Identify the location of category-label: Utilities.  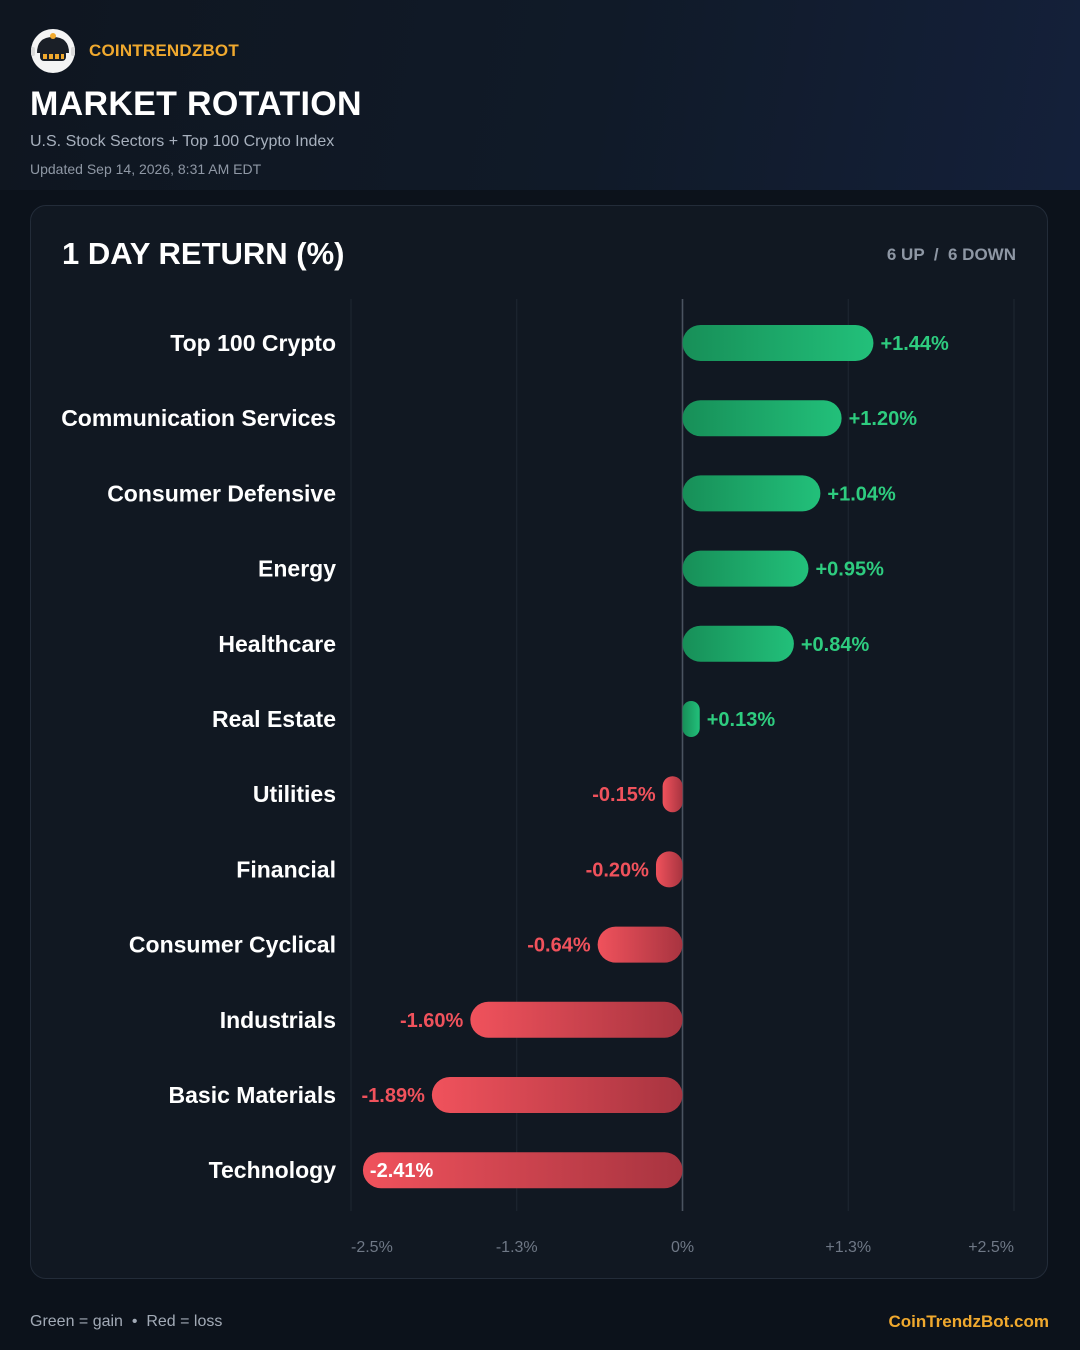
(294, 794).